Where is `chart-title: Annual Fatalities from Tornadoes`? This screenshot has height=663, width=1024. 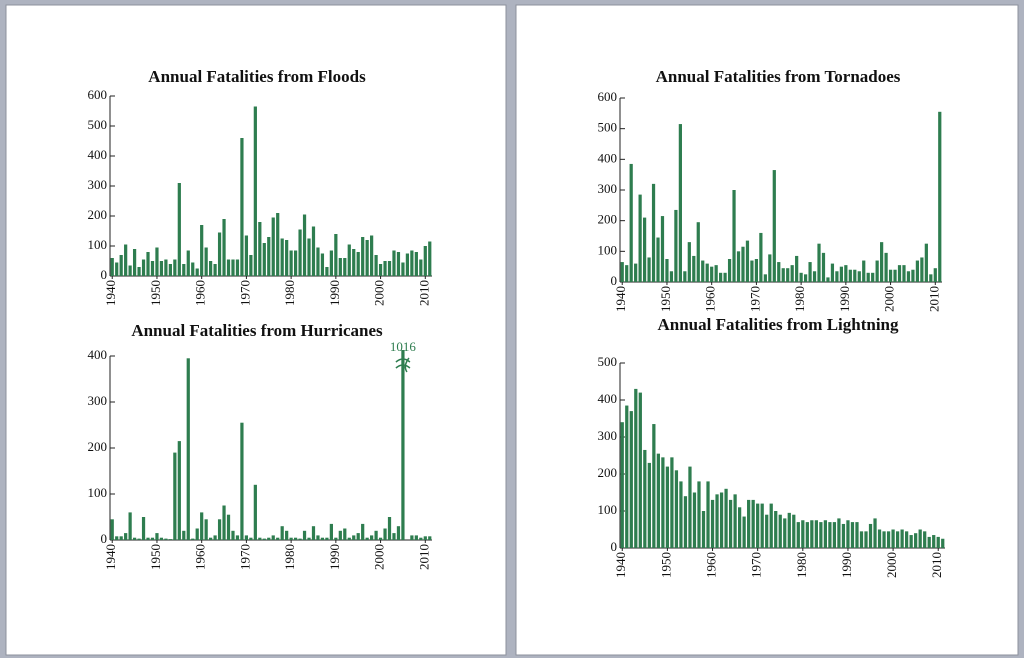
chart-title: Annual Fatalities from Tornadoes is located at coordinates (778, 76).